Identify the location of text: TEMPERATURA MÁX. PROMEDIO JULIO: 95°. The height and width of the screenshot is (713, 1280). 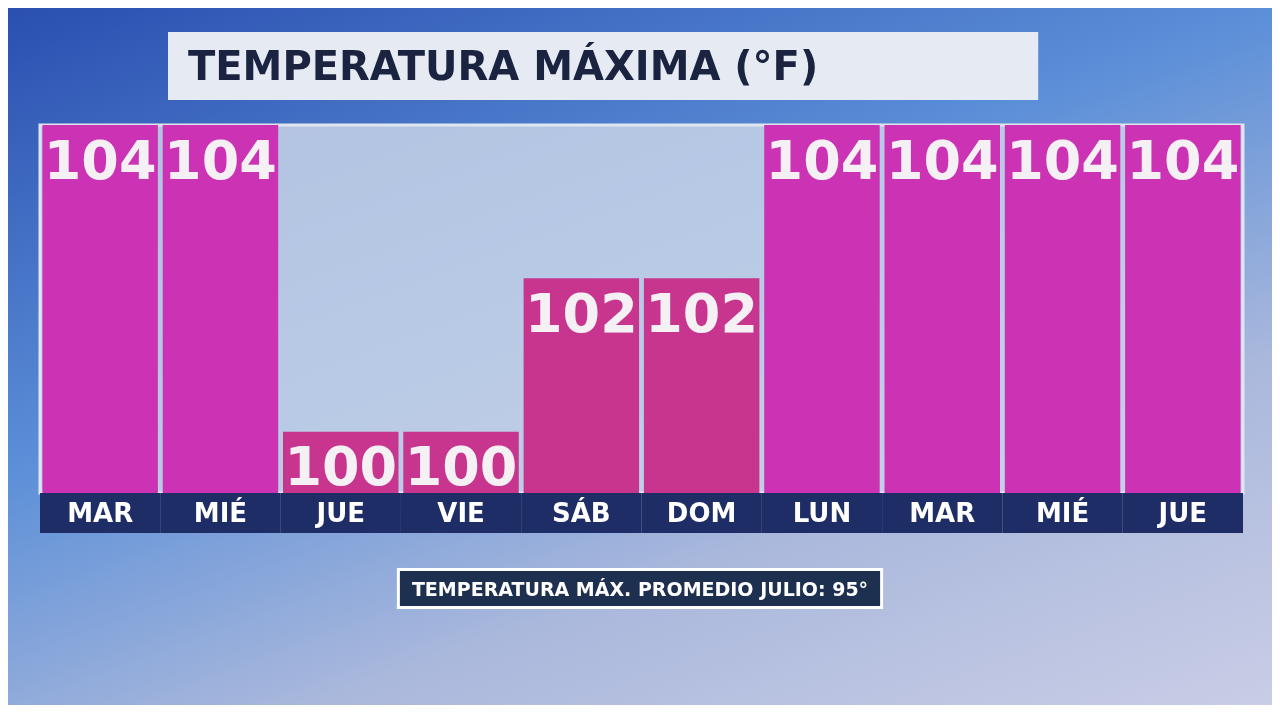
(640, 588).